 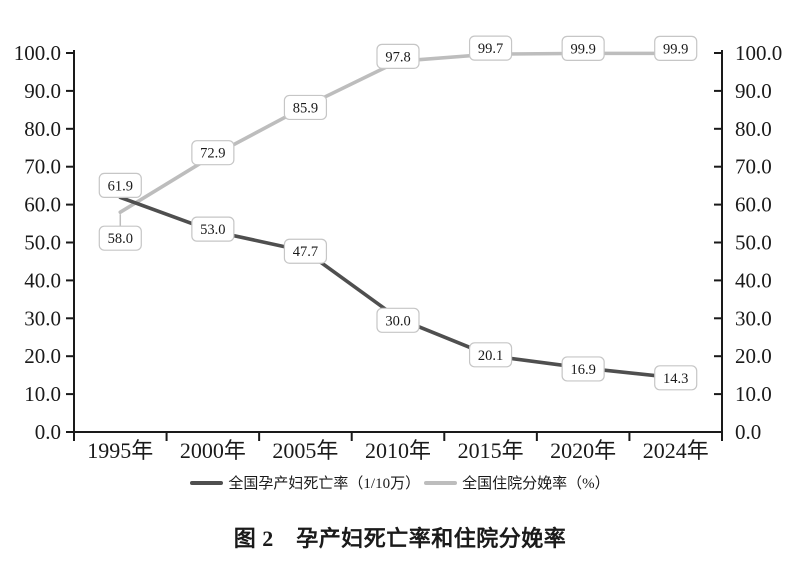 What do you see at coordinates (324, 484) in the screenshot?
I see `legend-label-mortality: 全国孕产妇死亡率（1/10万）` at bounding box center [324, 484].